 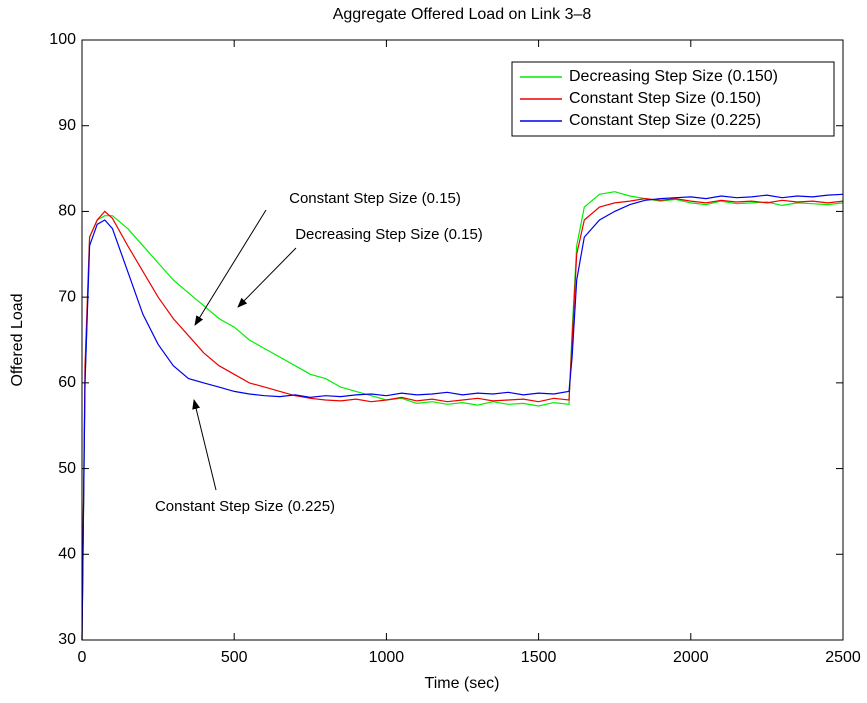 What do you see at coordinates (462, 14) in the screenshot?
I see `chart-title: Aggregate Offered Load on Link 3–8` at bounding box center [462, 14].